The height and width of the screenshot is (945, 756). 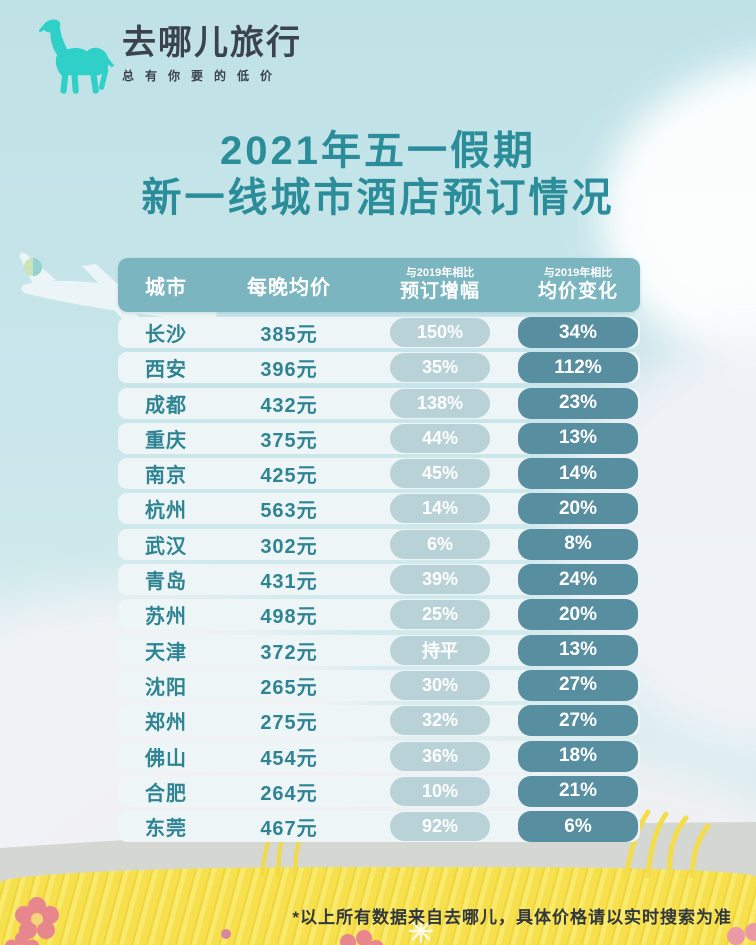 What do you see at coordinates (166, 405) in the screenshot?
I see `city-cell: 成都` at bounding box center [166, 405].